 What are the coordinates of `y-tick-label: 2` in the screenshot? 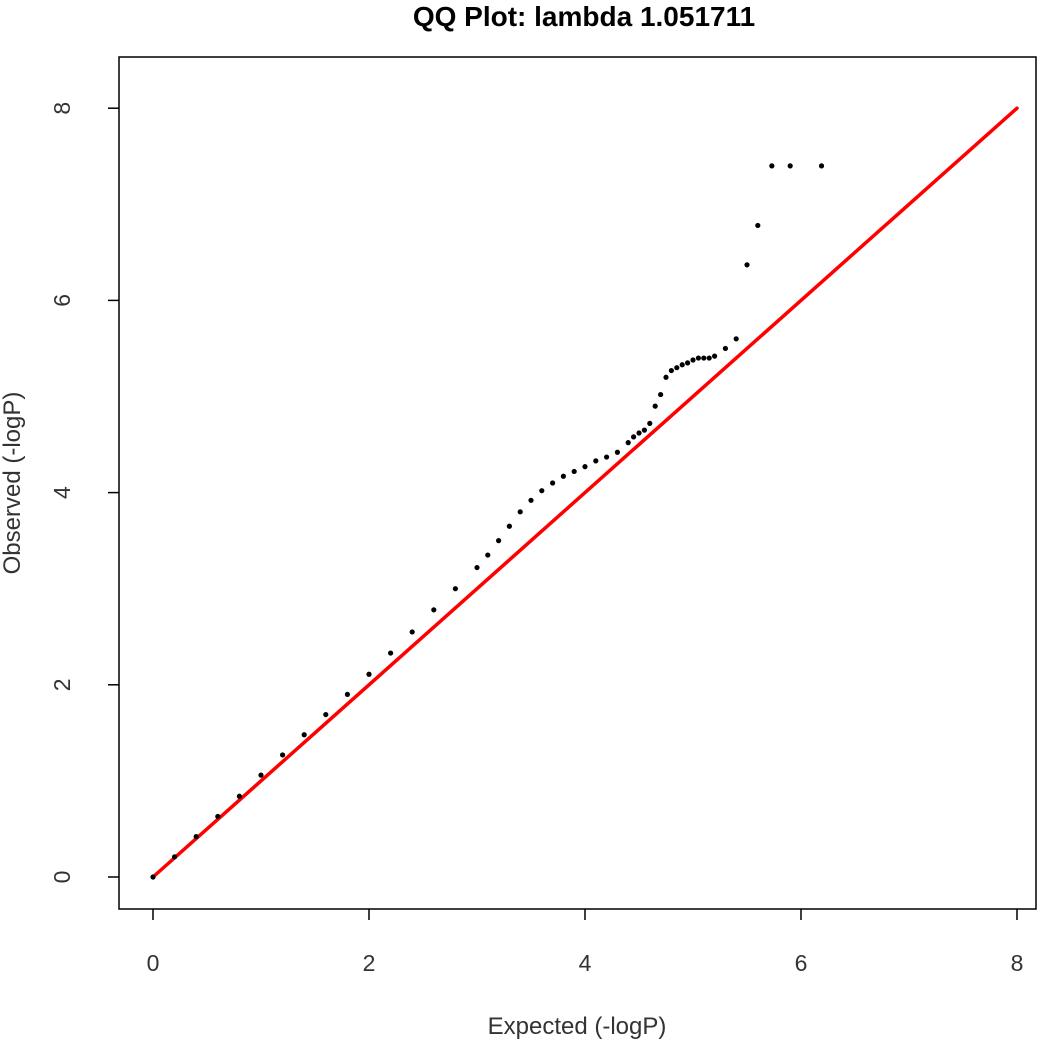 It's located at (62, 684).